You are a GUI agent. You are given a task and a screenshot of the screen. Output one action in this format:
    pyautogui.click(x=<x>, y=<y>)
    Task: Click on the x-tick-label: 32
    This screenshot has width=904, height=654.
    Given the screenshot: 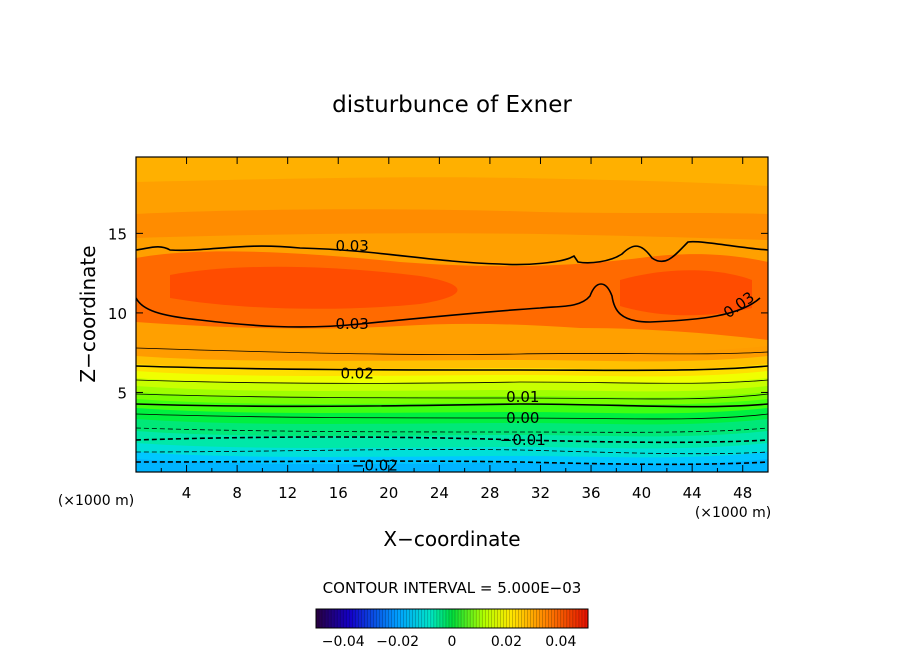 What is the action you would take?
    pyautogui.click(x=540, y=493)
    